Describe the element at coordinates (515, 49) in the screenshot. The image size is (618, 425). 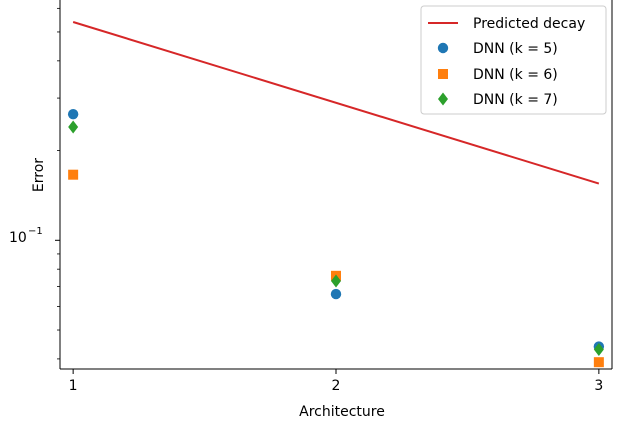
I see `legend-label: DNN (k = 5)` at that location.